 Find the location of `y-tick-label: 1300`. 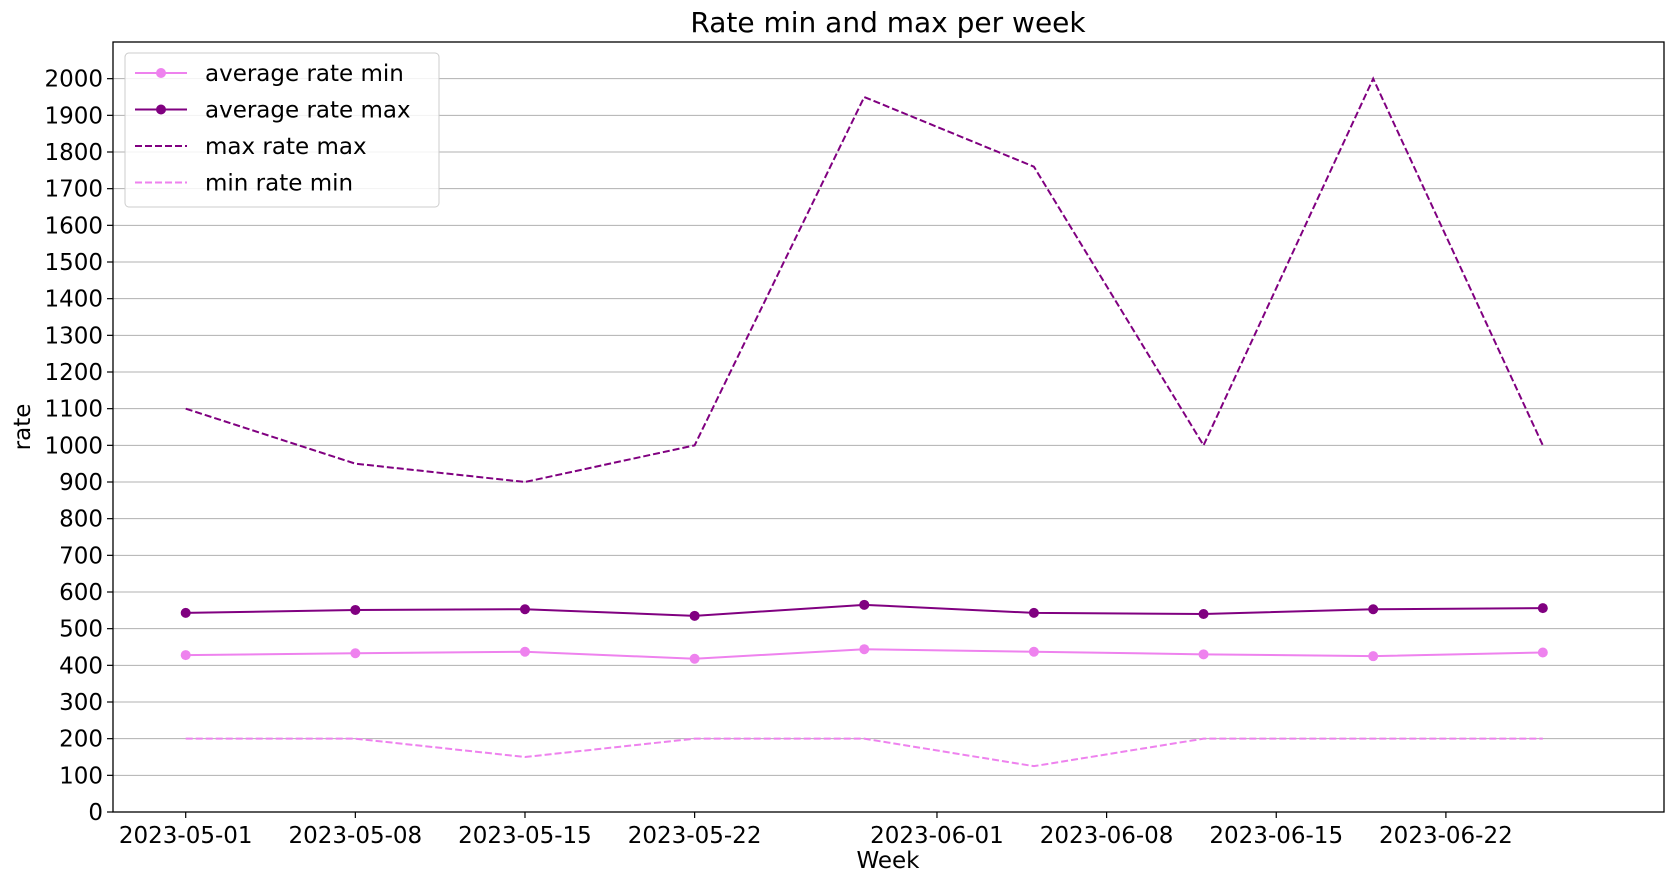

y-tick-label: 1300 is located at coordinates (73, 336).